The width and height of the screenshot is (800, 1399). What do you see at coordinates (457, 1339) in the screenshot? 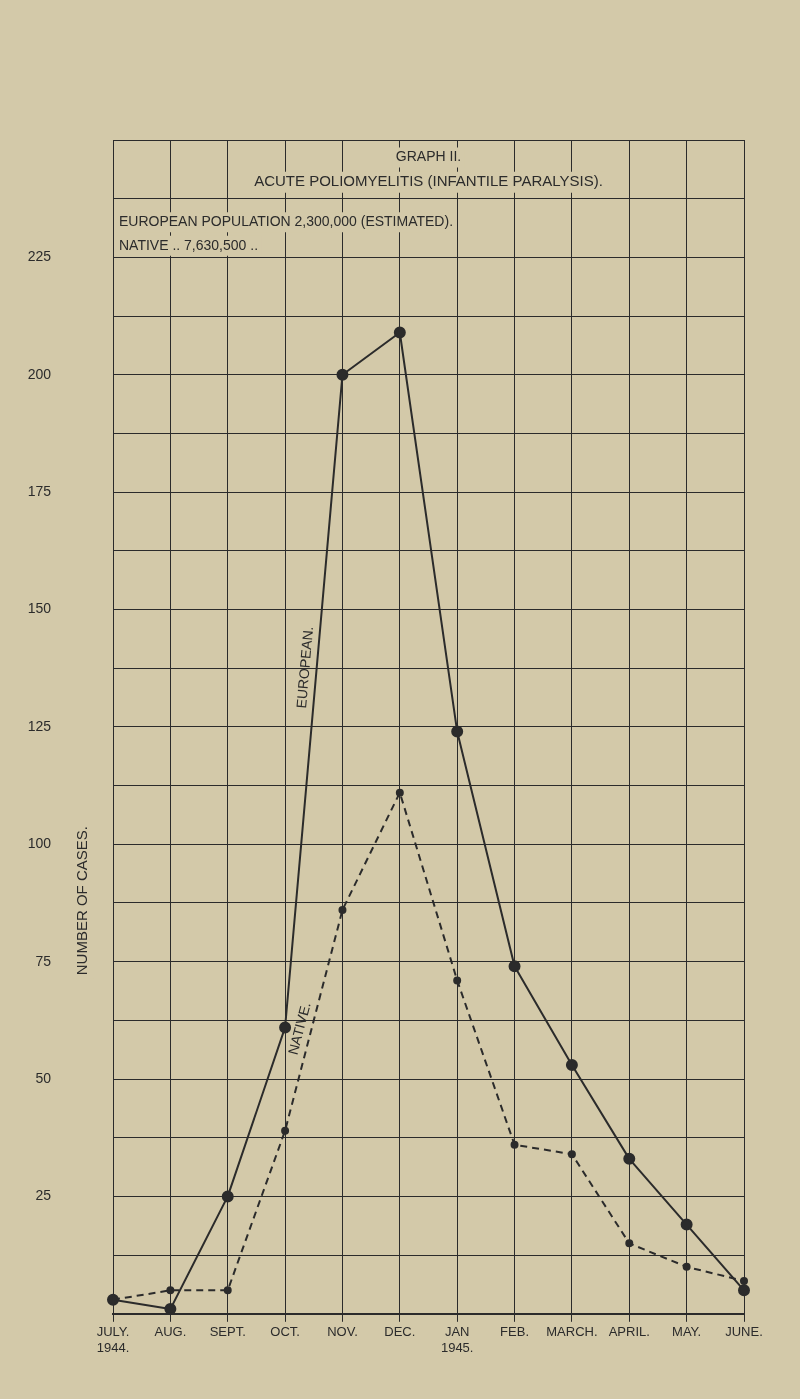
I see `x-tick-label: JAN 1945.` at bounding box center [457, 1339].